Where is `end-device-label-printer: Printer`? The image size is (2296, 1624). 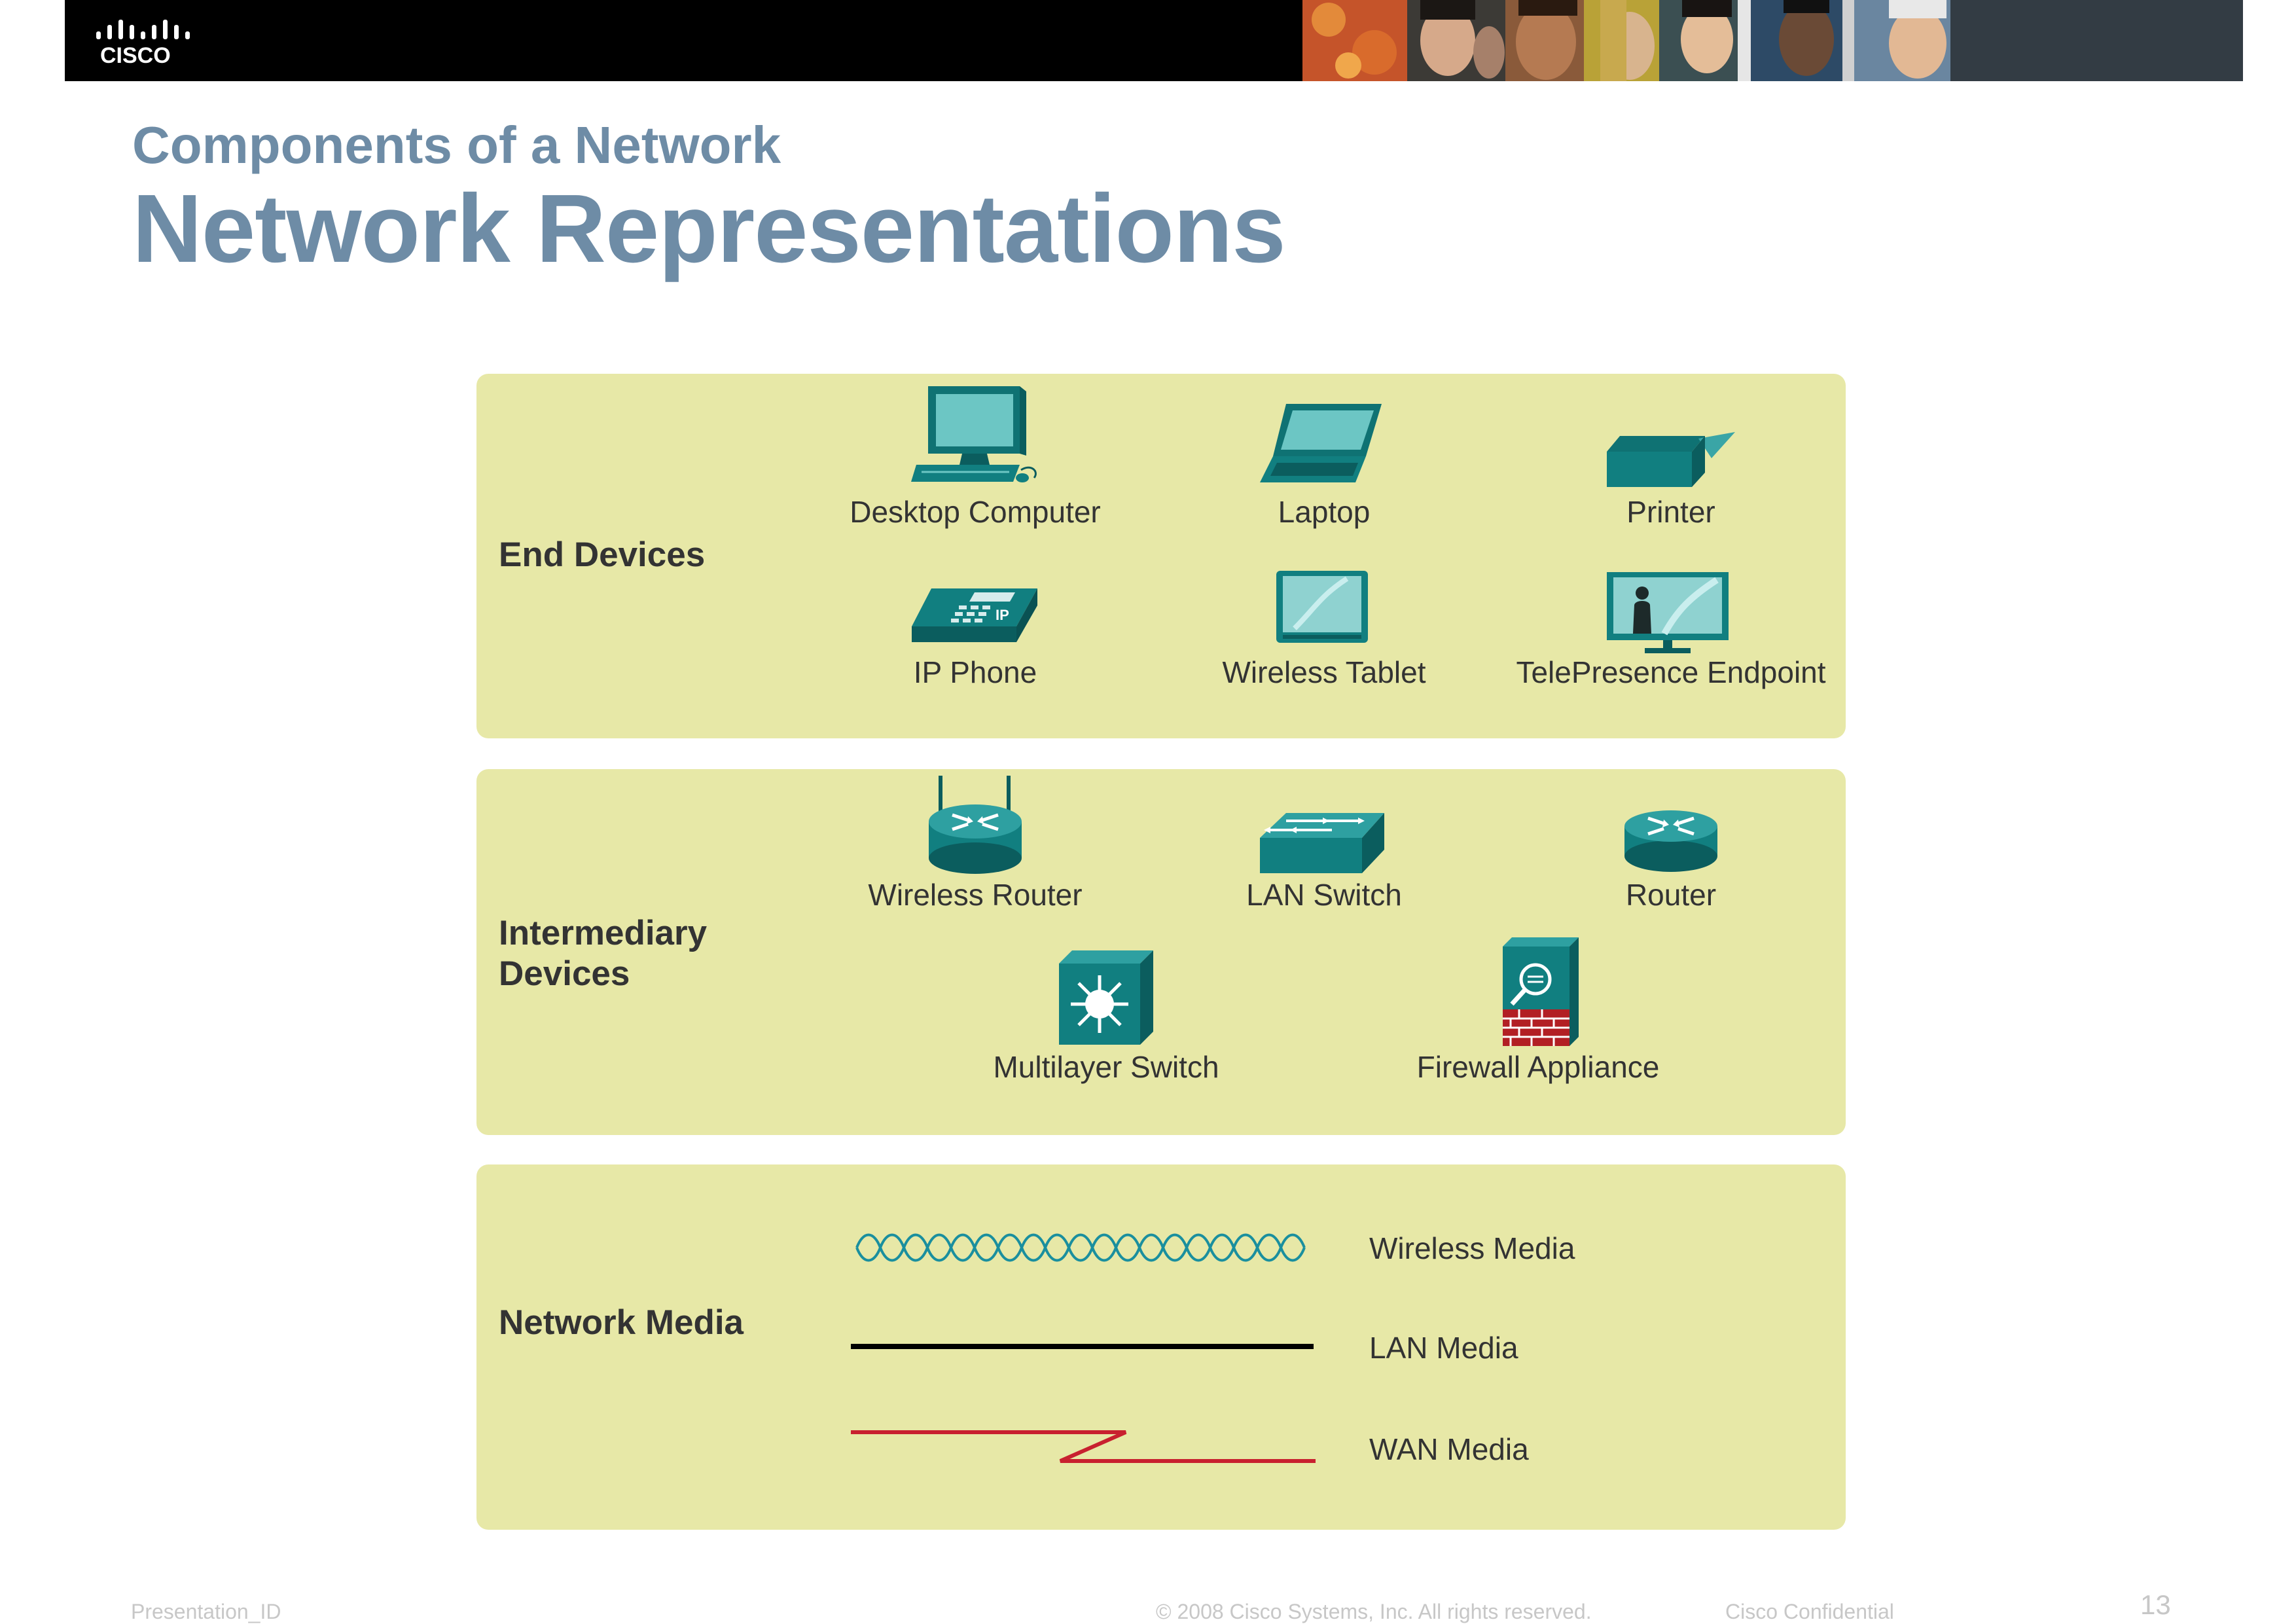
end-device-label-printer: Printer is located at coordinates (1670, 512).